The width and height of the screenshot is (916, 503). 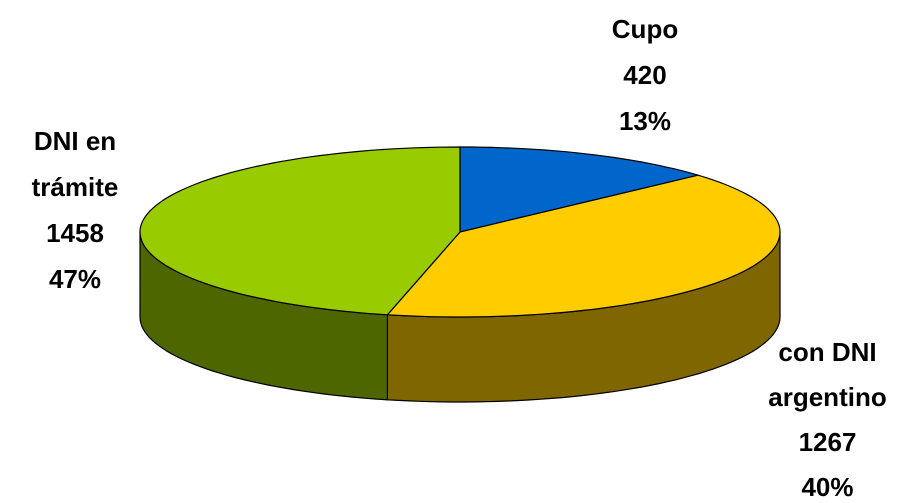 I want to click on category-label: DNI en trámite, so click(x=75, y=164).